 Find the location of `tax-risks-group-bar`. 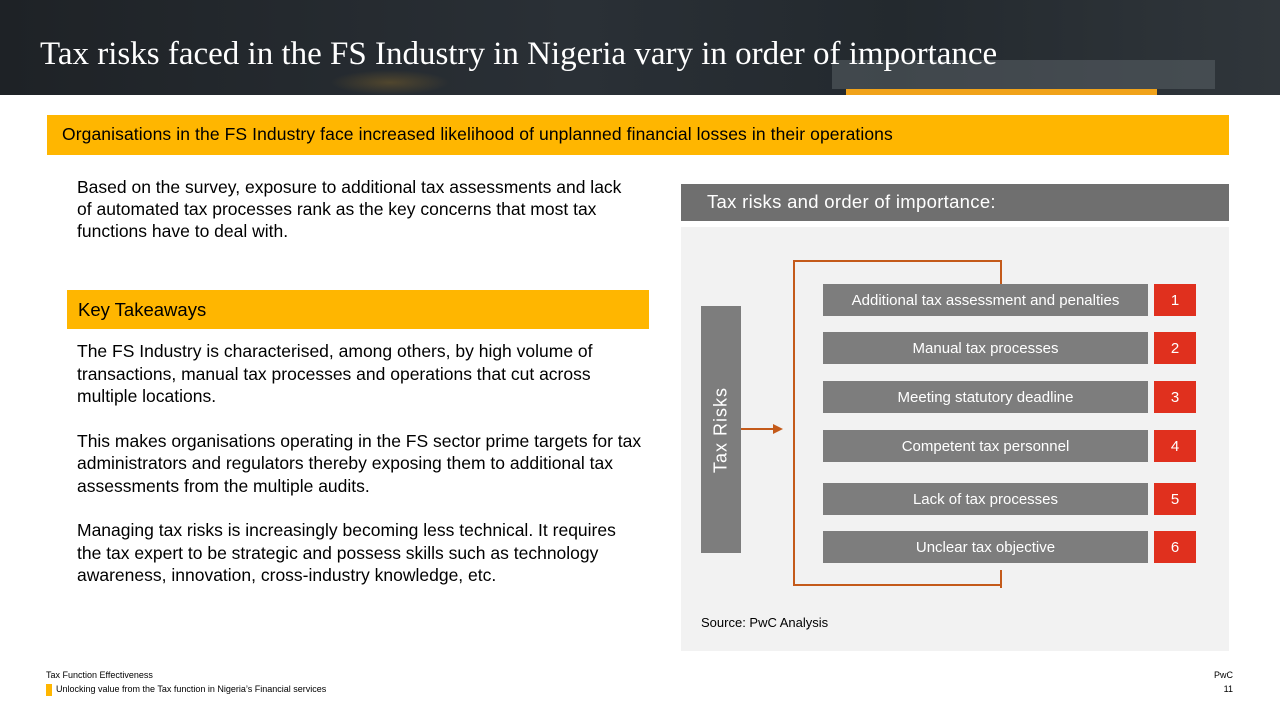

tax-risks-group-bar is located at coordinates (721, 429).